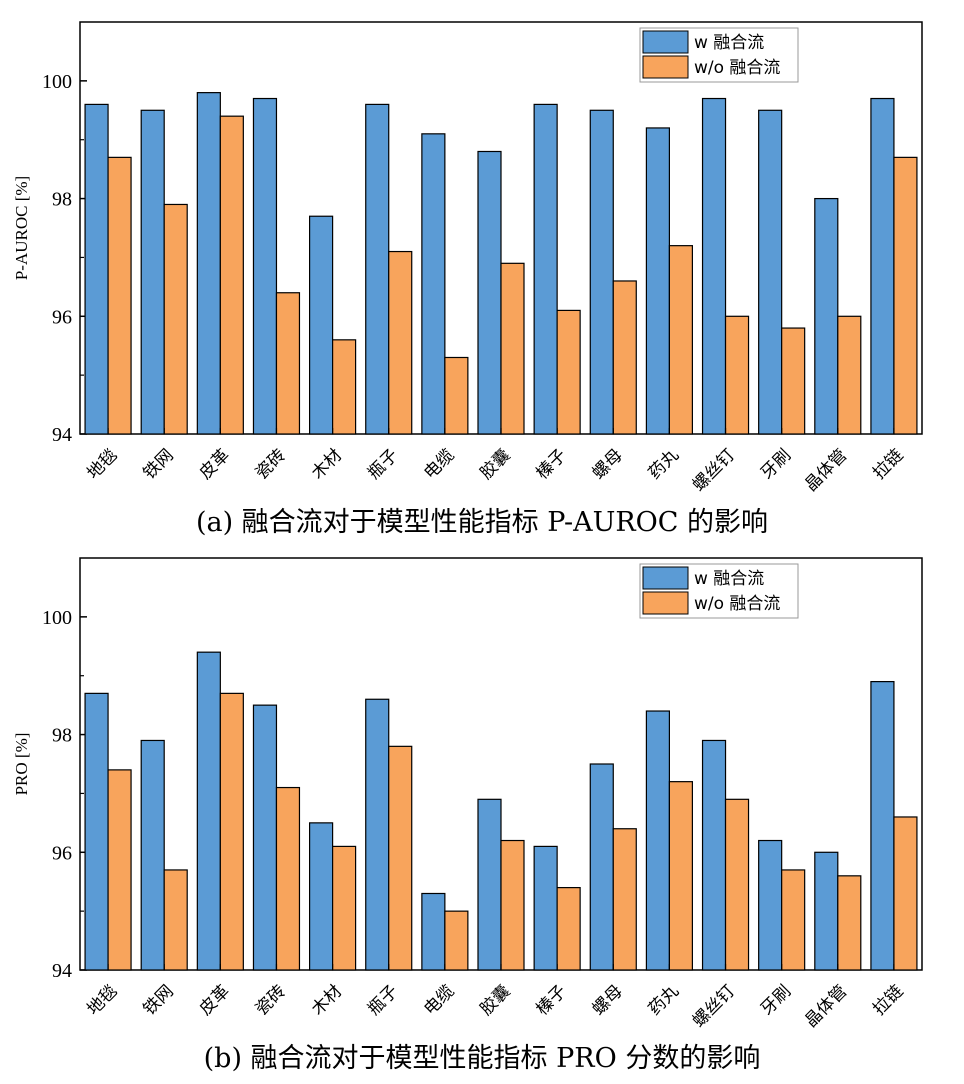 The height and width of the screenshot is (1084, 964). What do you see at coordinates (482, 522) in the screenshot?
I see `caption-a: (a) 融合流对于模型性能指标 P-AUROC 的影响` at bounding box center [482, 522].